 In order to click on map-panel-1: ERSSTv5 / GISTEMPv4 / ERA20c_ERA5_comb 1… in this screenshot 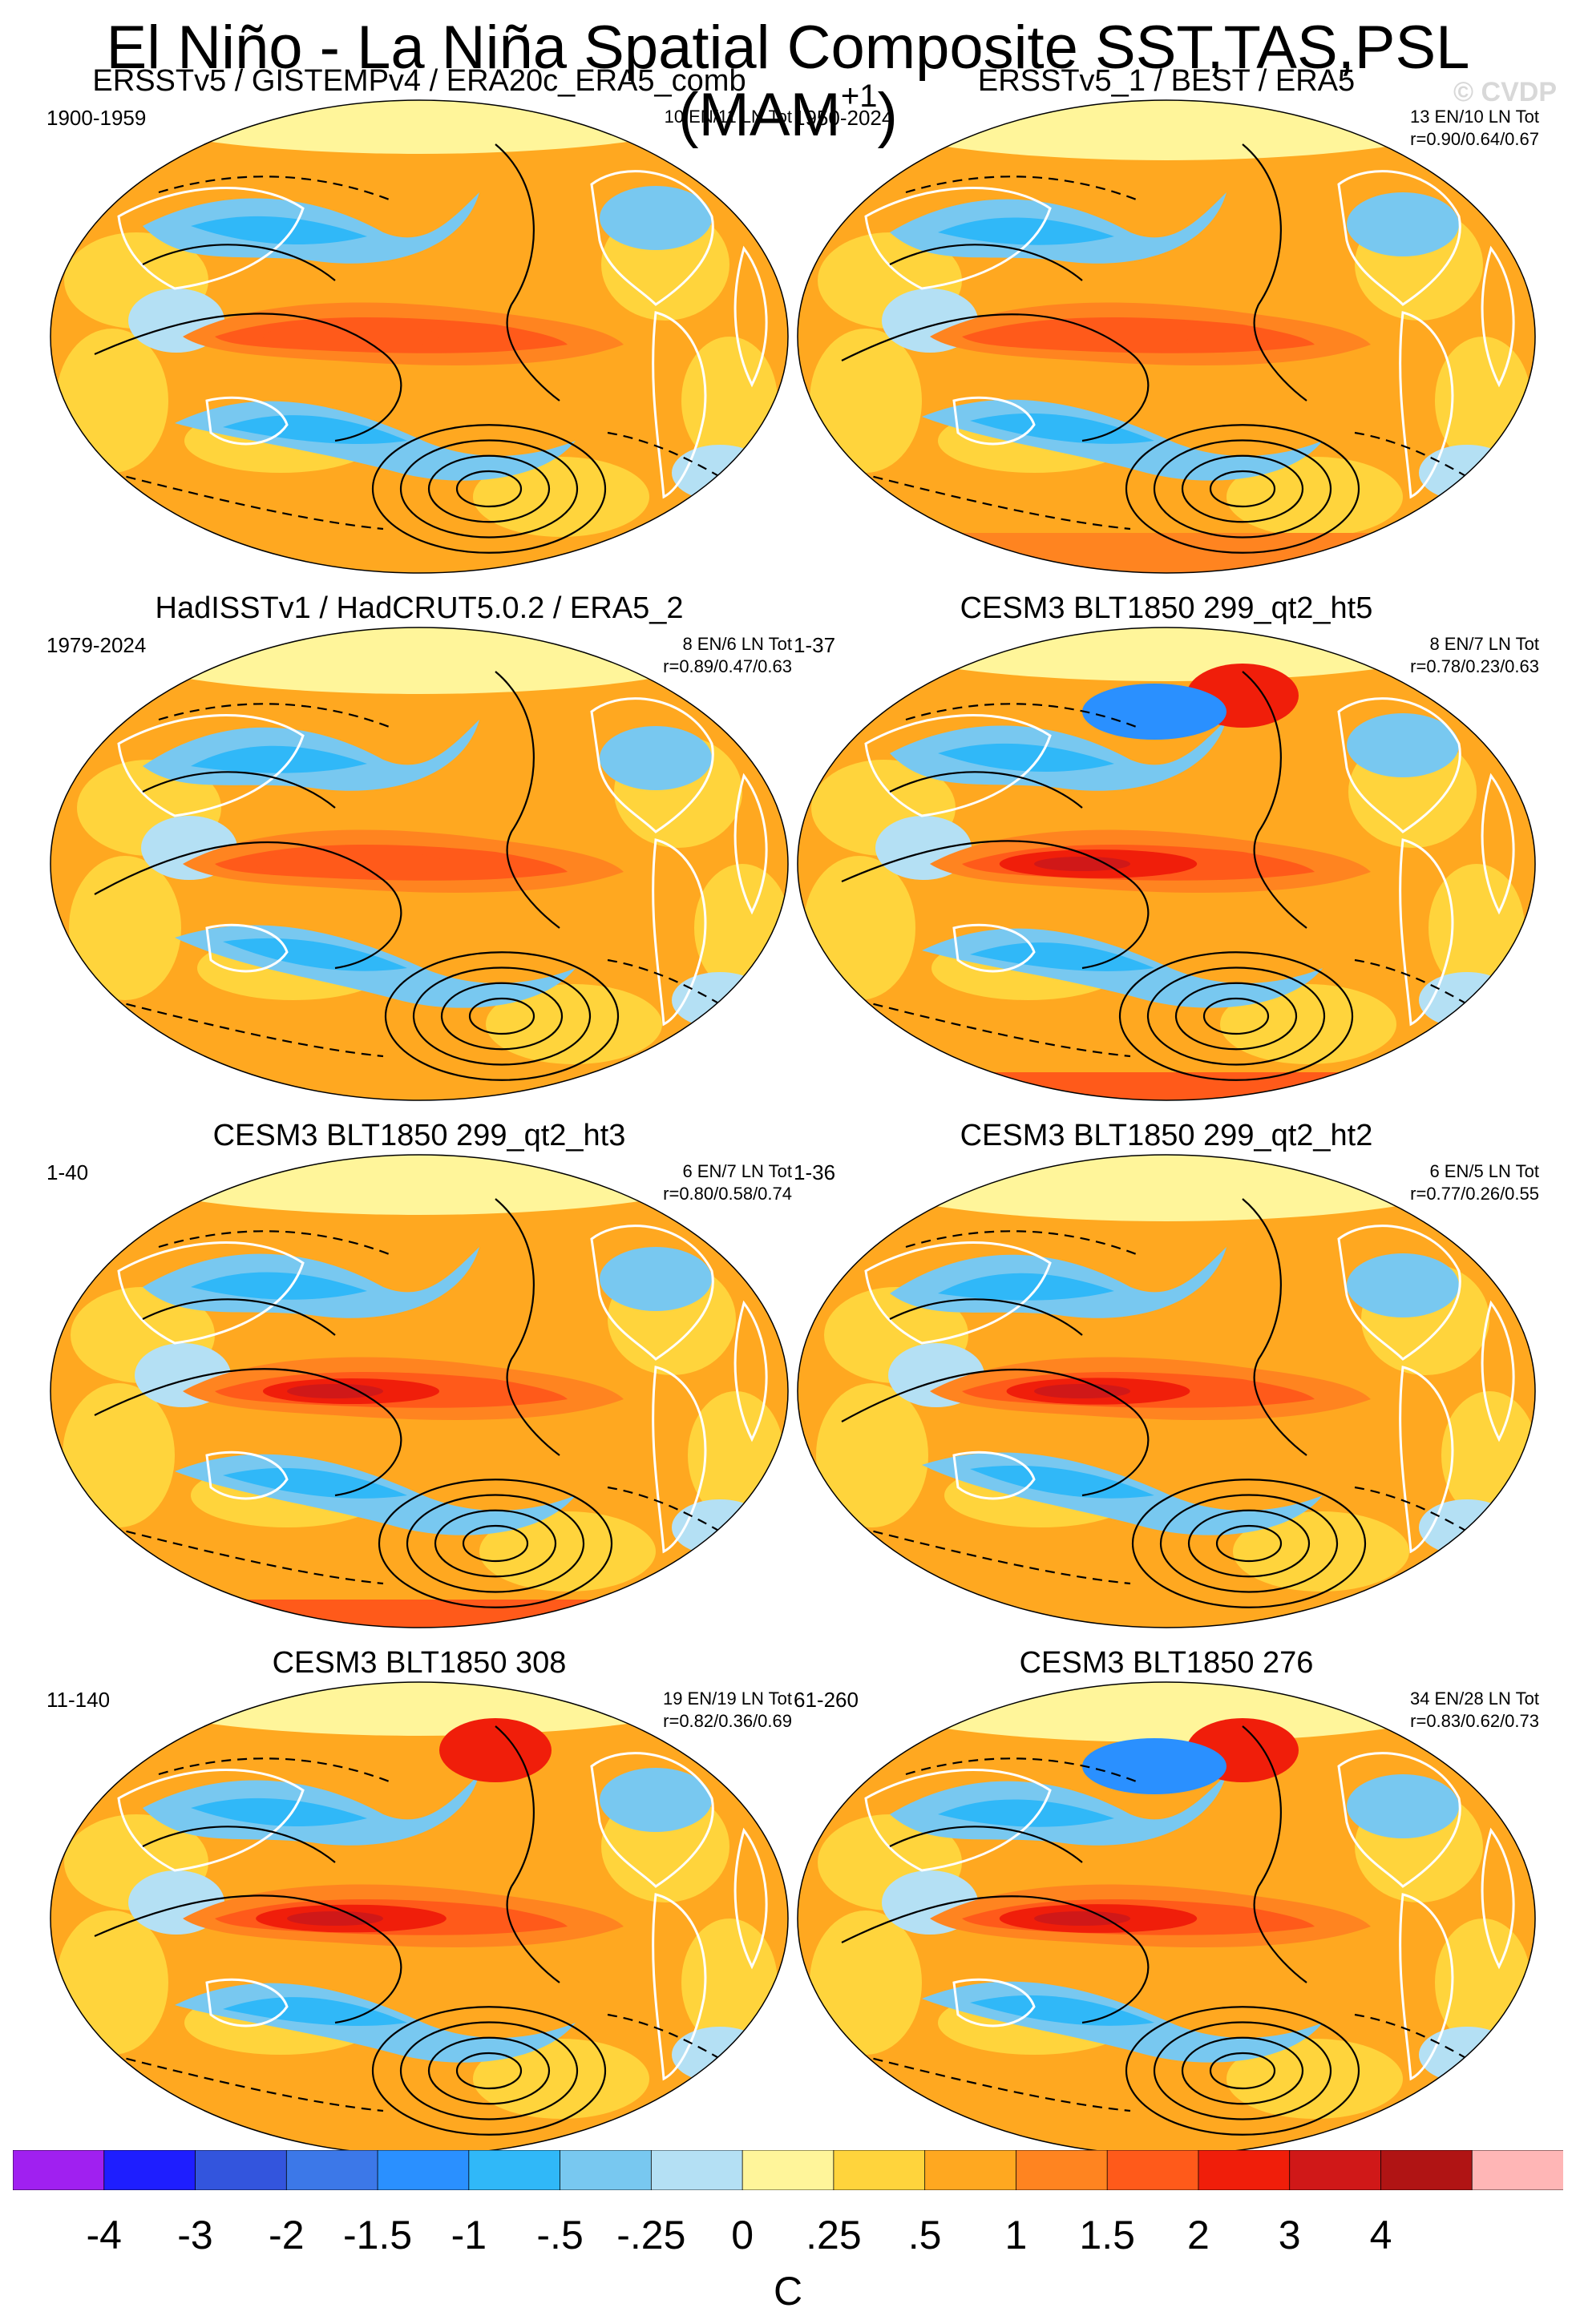, I will do `click(419, 324)`.